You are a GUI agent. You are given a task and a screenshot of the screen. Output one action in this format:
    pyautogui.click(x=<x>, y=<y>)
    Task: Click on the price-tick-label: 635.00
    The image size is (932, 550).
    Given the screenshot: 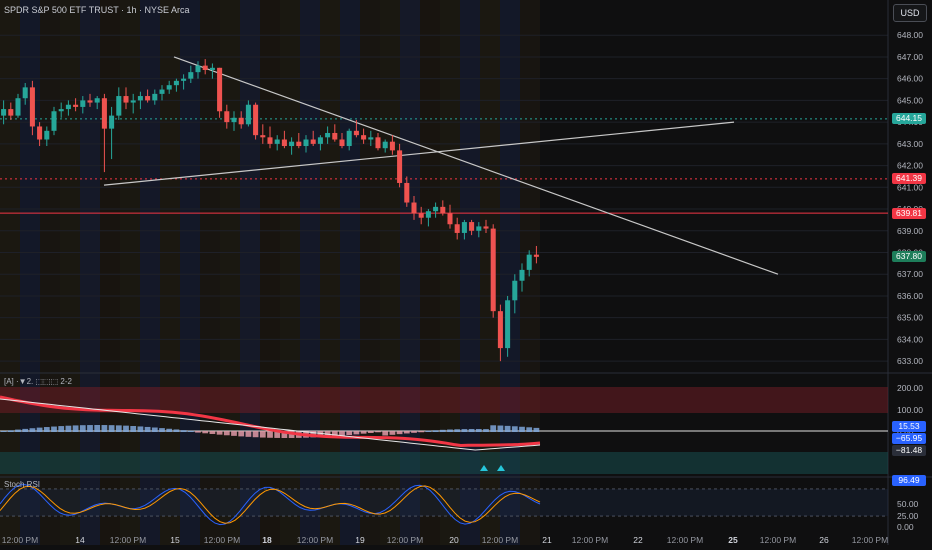 What is the action you would take?
    pyautogui.click(x=910, y=318)
    